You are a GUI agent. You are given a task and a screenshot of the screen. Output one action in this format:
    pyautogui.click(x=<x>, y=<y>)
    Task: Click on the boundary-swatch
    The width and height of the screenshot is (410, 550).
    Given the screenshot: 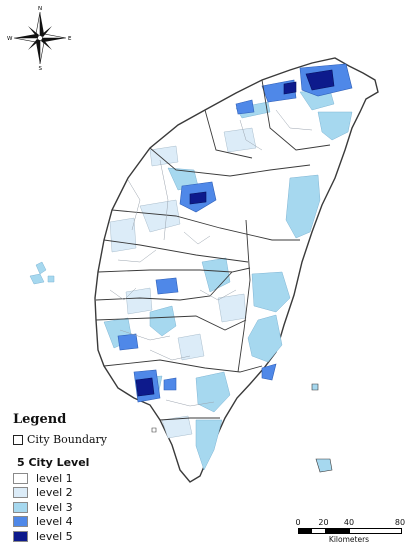 What is the action you would take?
    pyautogui.click(x=18, y=439)
    